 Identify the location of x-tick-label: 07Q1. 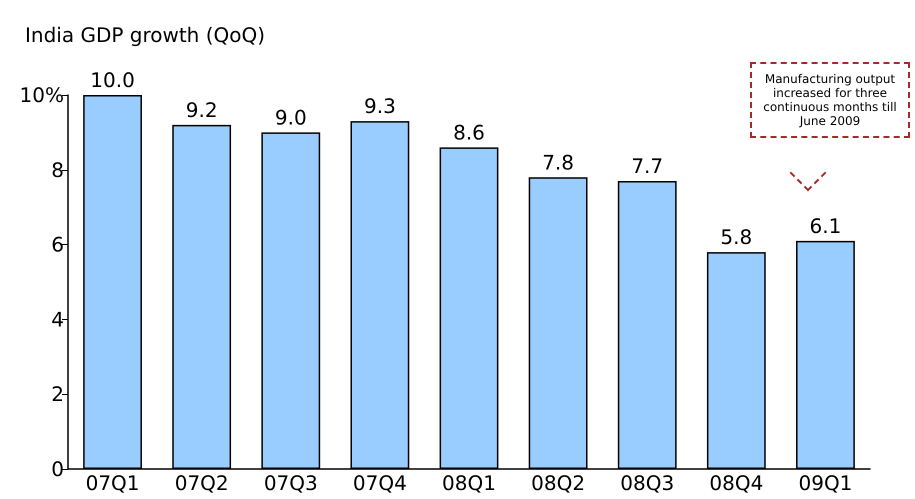
(113, 483).